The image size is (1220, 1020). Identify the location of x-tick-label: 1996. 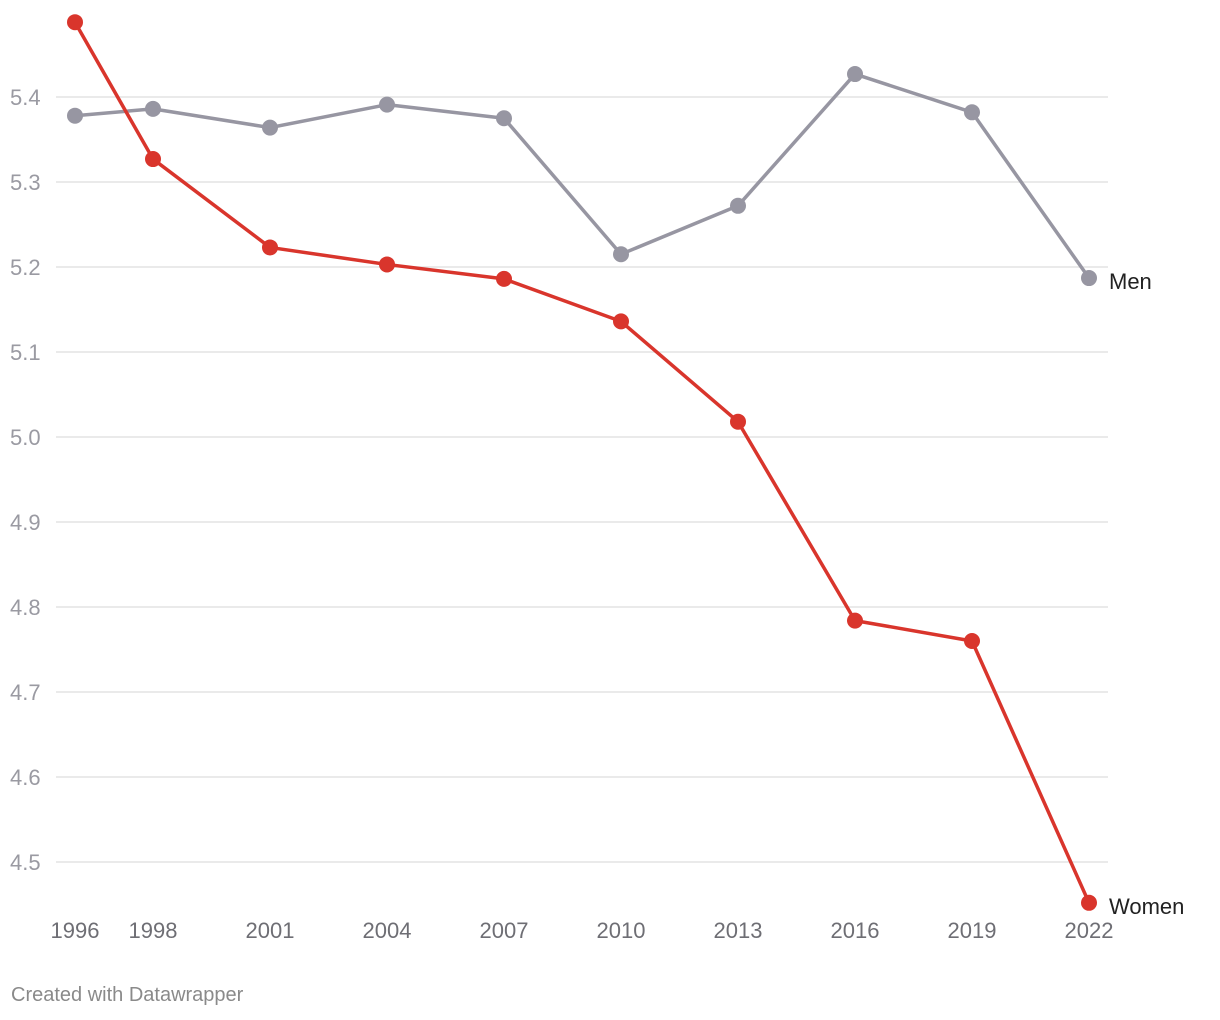
(75, 930).